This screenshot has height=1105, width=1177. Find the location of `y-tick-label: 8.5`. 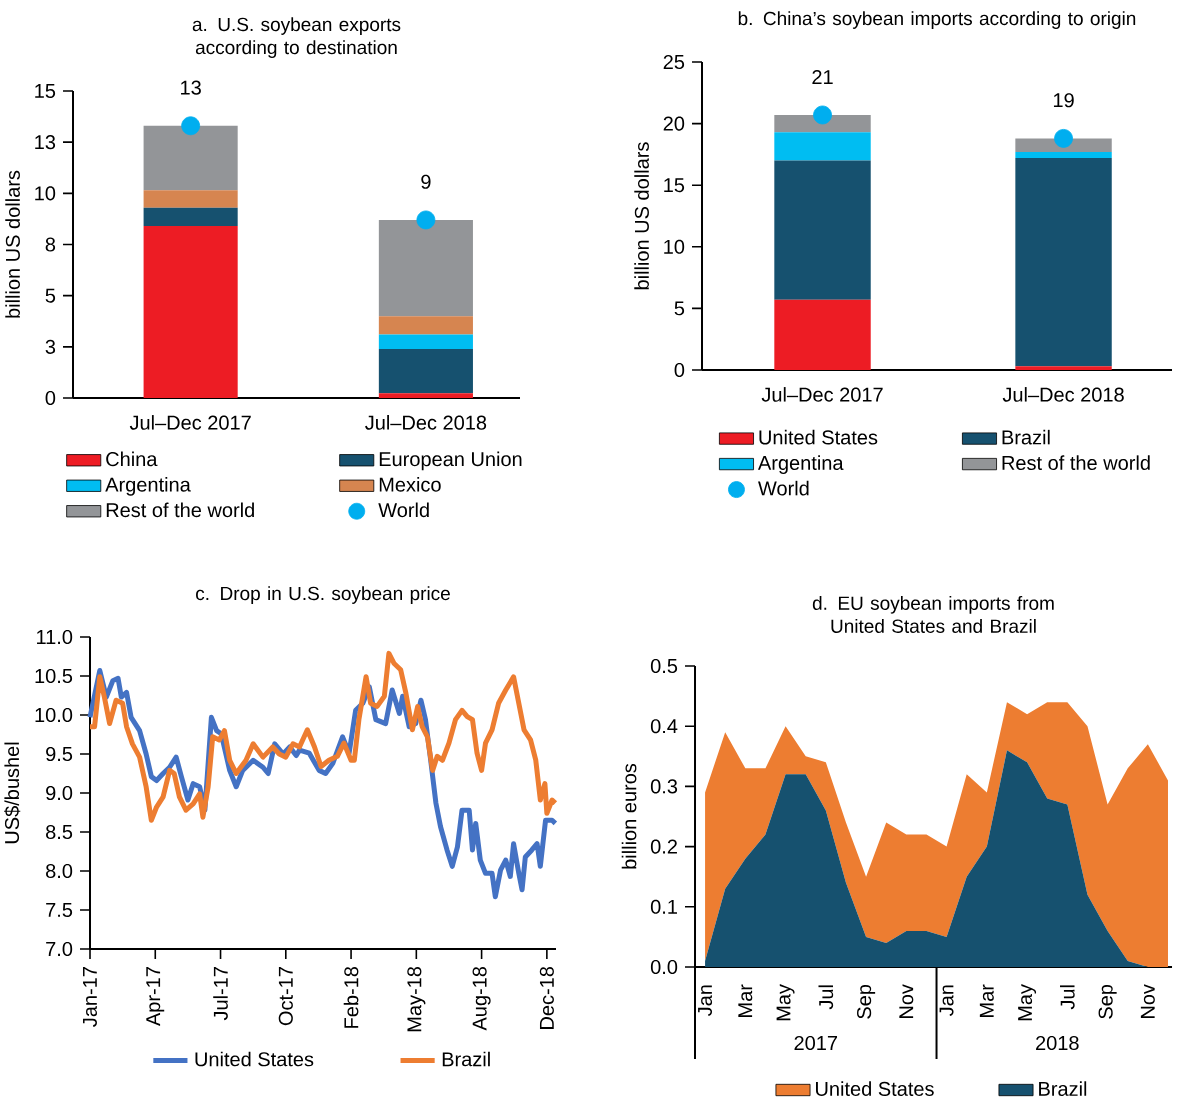

y-tick-label: 8.5 is located at coordinates (59, 832).